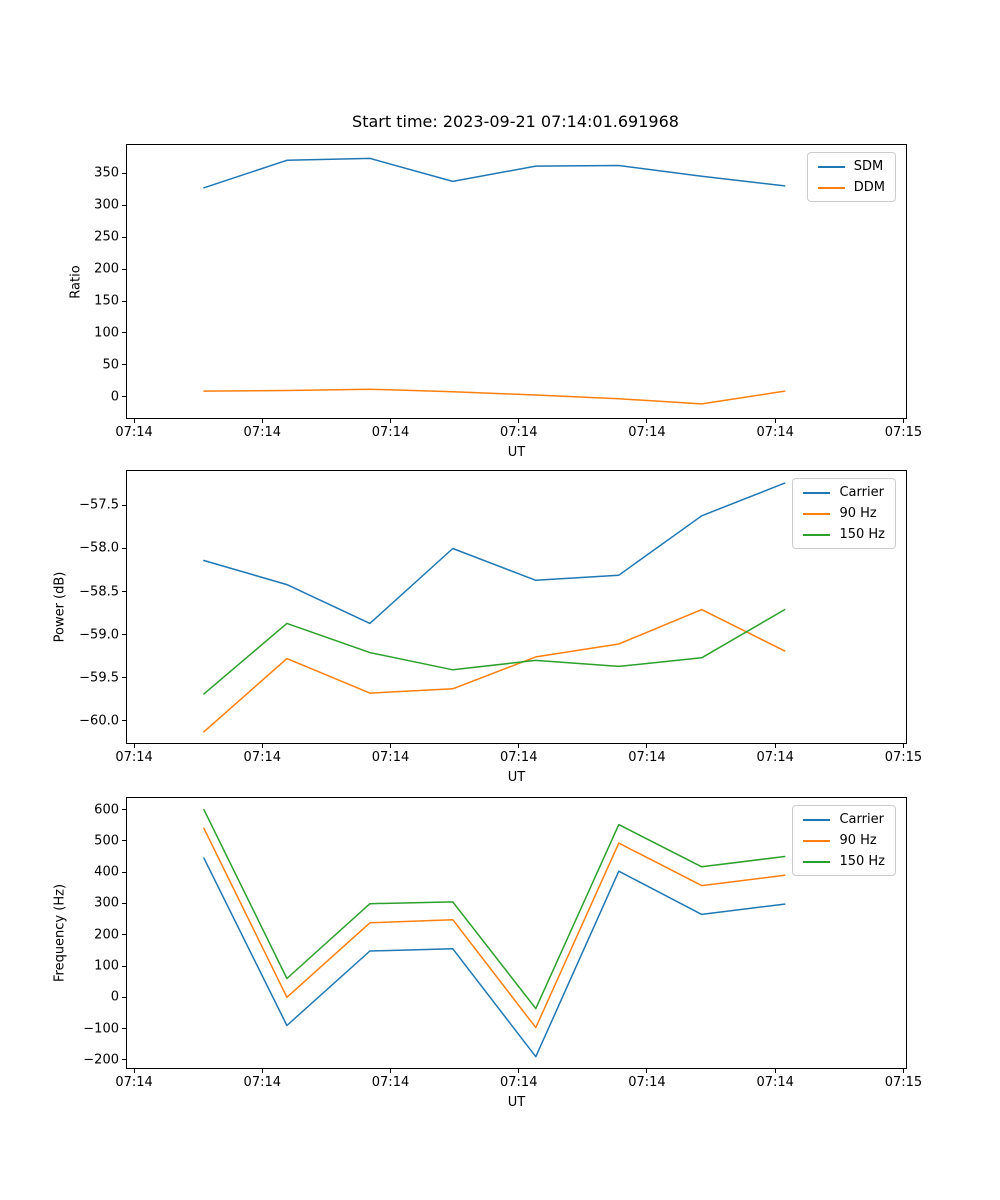  Describe the element at coordinates (494, 396) in the screenshot. I see `line-ddm` at that location.